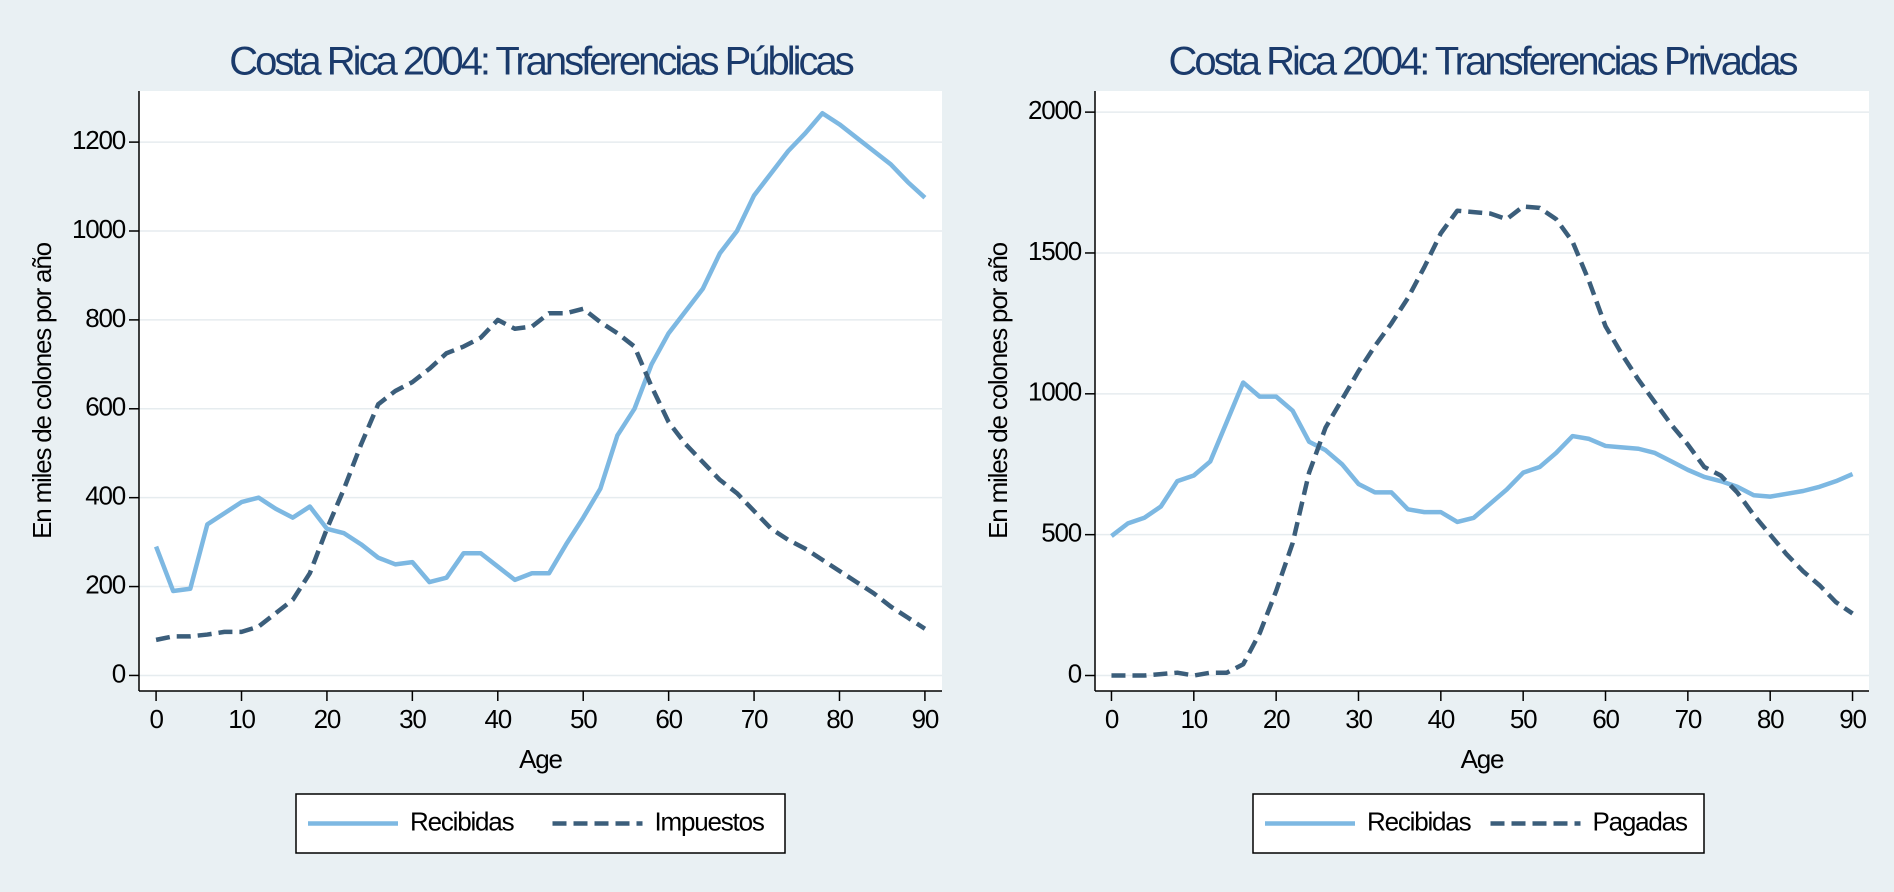 This screenshot has height=892, width=1894. Describe the element at coordinates (1640, 821) in the screenshot. I see `legend-label: Pagadas` at that location.